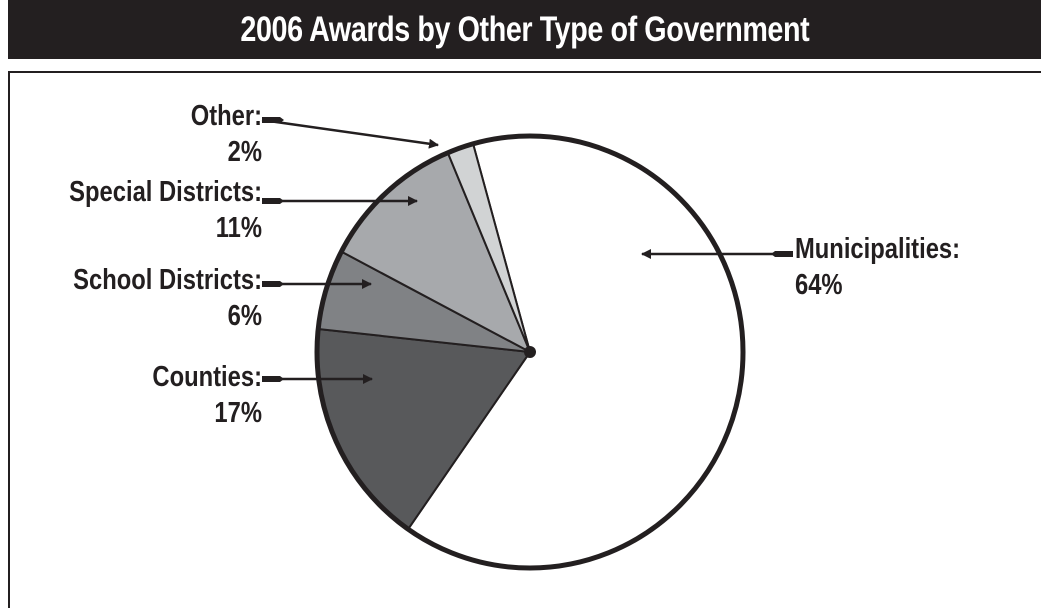  What do you see at coordinates (167, 279) in the screenshot?
I see `slice-label-school-districts: School Districts:` at bounding box center [167, 279].